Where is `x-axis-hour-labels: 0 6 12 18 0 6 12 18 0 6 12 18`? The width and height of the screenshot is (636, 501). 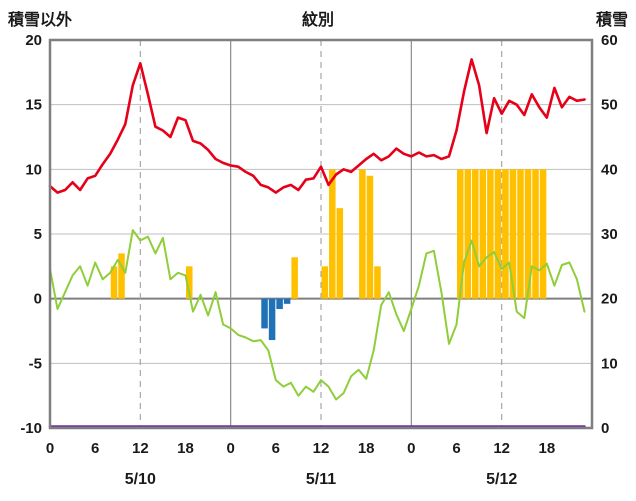
x-axis-hour-labels: 0 6 12 18 0 6 12 18 0 6 12 18 is located at coordinates (300, 448).